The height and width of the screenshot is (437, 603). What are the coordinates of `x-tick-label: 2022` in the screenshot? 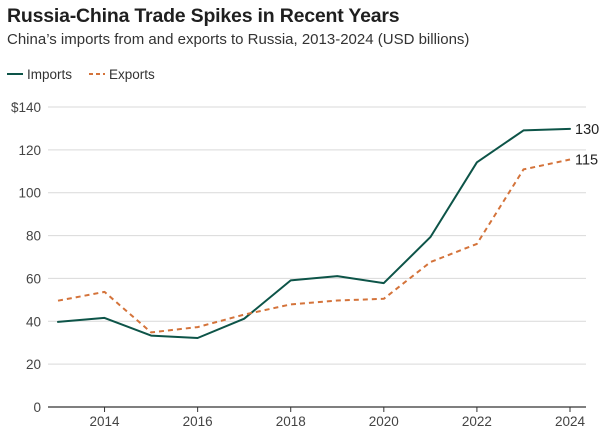 It's located at (477, 421).